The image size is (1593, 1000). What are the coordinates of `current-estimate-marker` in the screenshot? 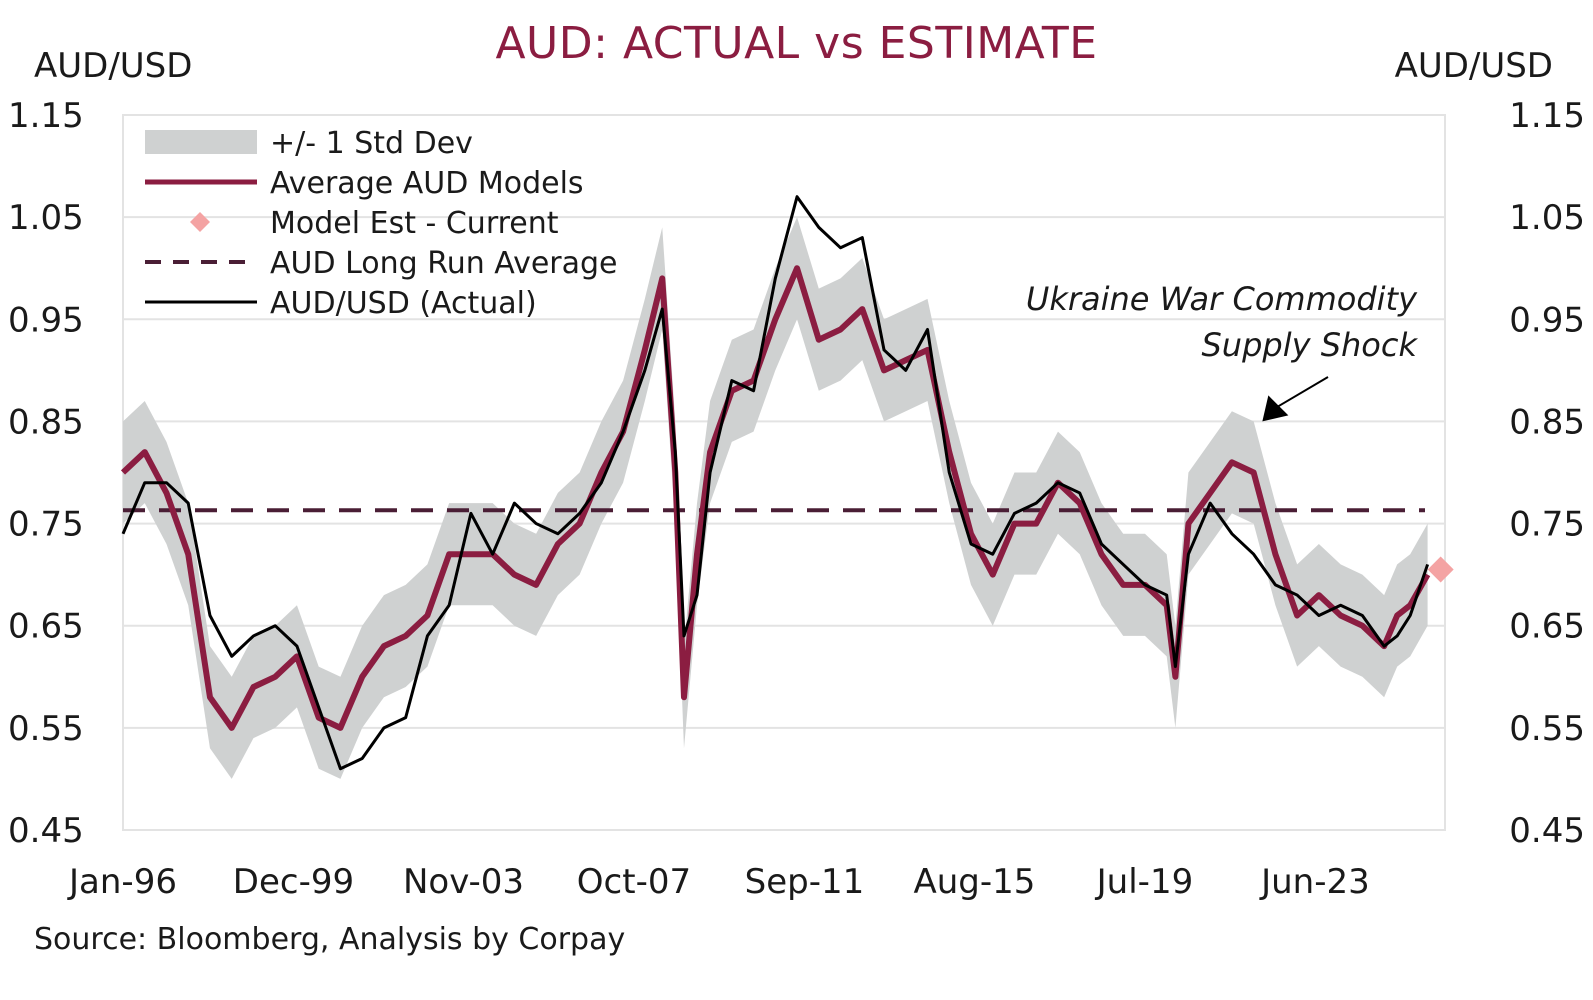 It's located at (1440, 569).